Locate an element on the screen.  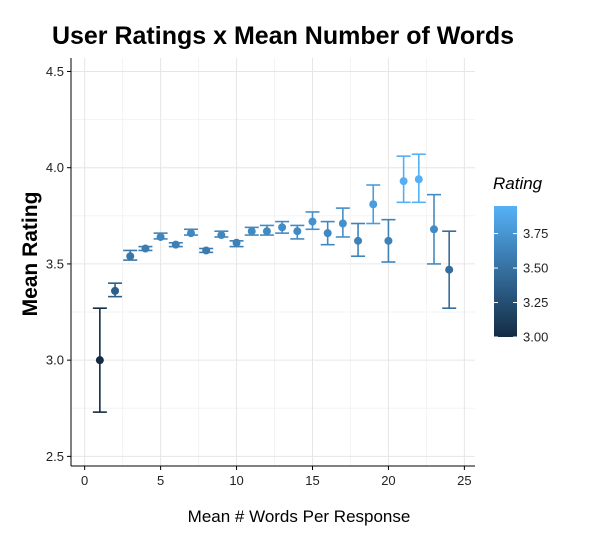
x-tick-label: 5 is located at coordinates (160, 480).